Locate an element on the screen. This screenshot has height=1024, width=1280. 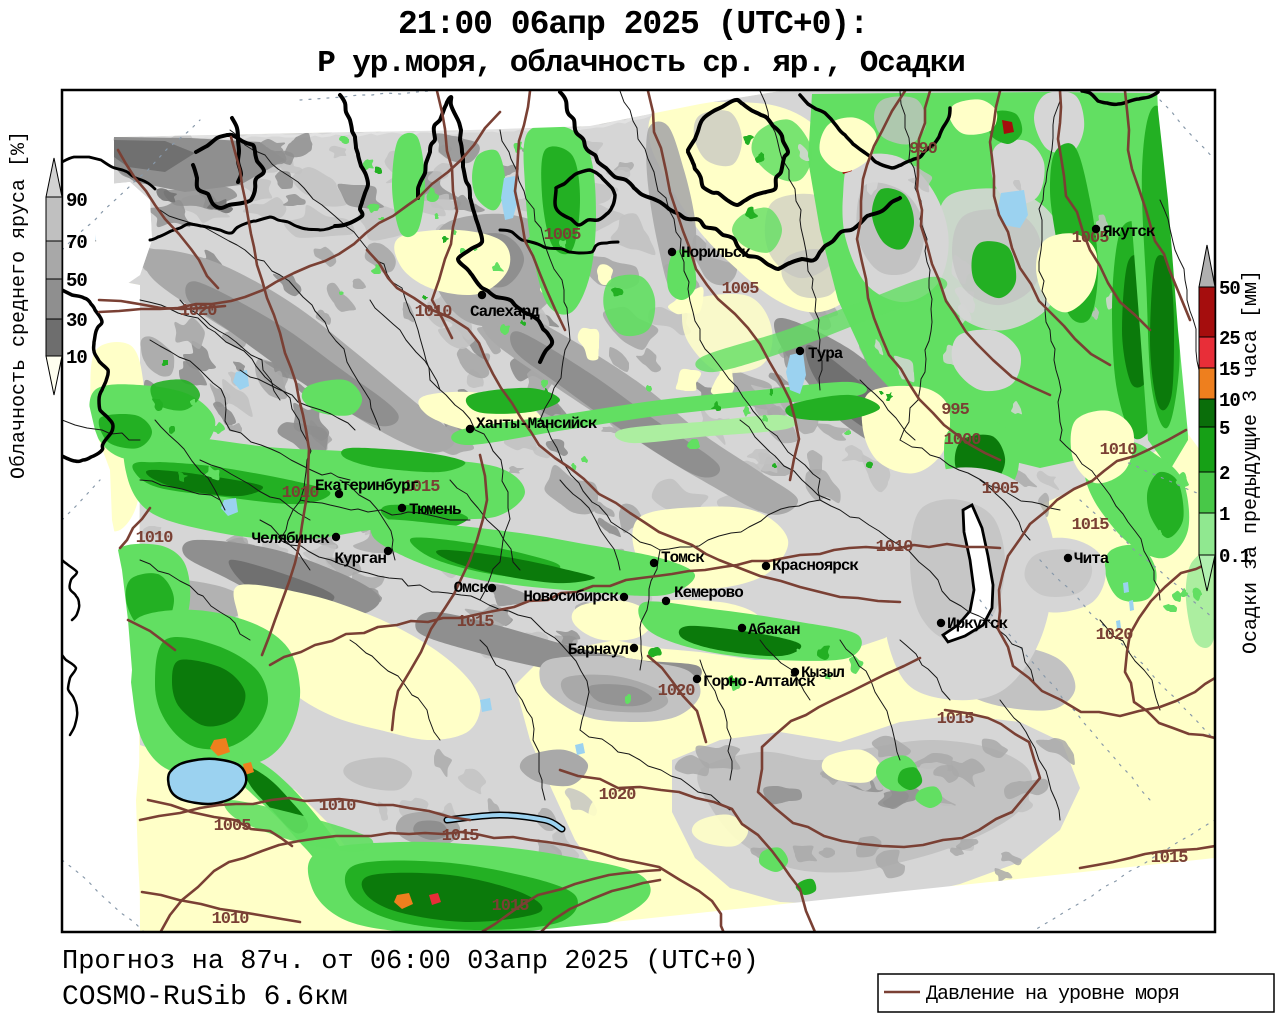
svg-text: 5 is located at coordinates (1224, 429).